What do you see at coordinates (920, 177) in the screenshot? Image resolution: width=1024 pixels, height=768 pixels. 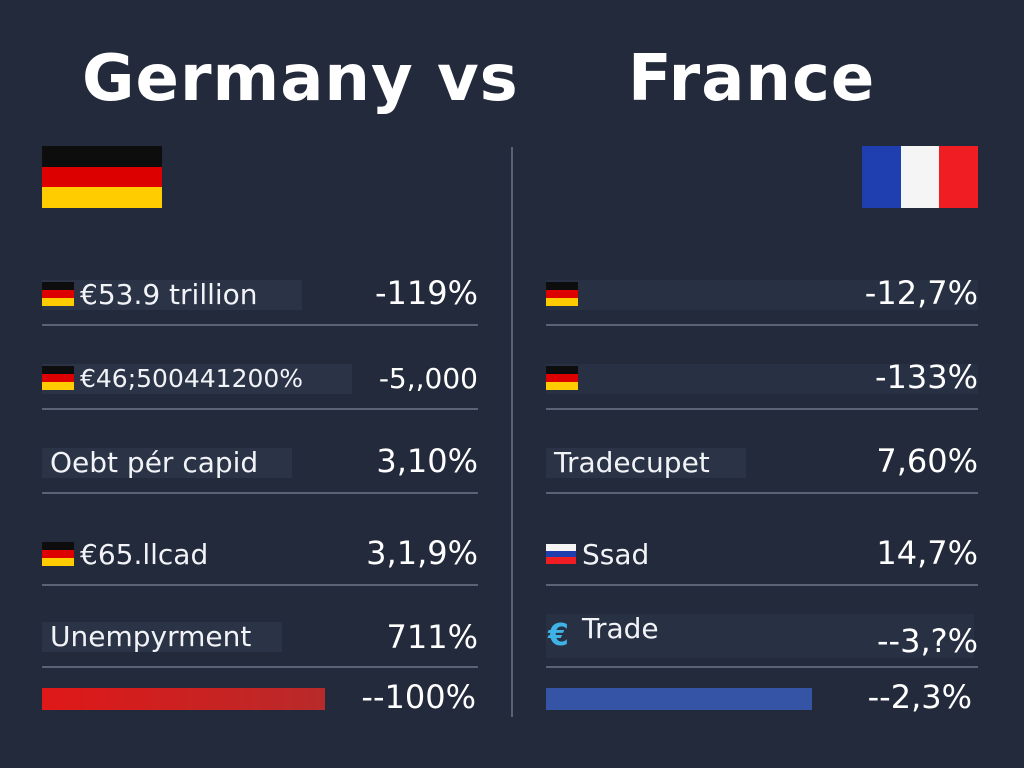 I see `france-flag-icon` at bounding box center [920, 177].